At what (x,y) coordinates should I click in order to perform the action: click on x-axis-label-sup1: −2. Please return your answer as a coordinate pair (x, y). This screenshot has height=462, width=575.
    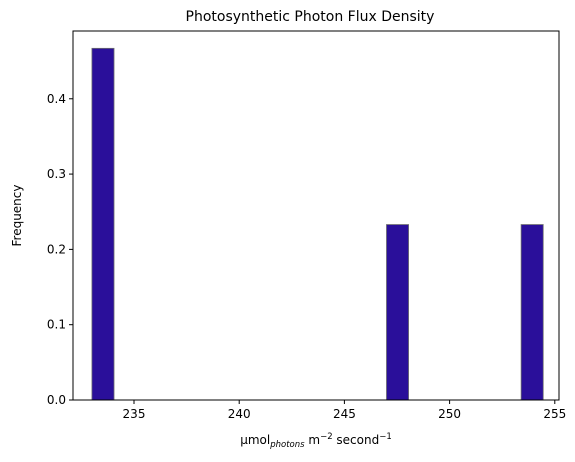
    Looking at the image, I should click on (326, 437).